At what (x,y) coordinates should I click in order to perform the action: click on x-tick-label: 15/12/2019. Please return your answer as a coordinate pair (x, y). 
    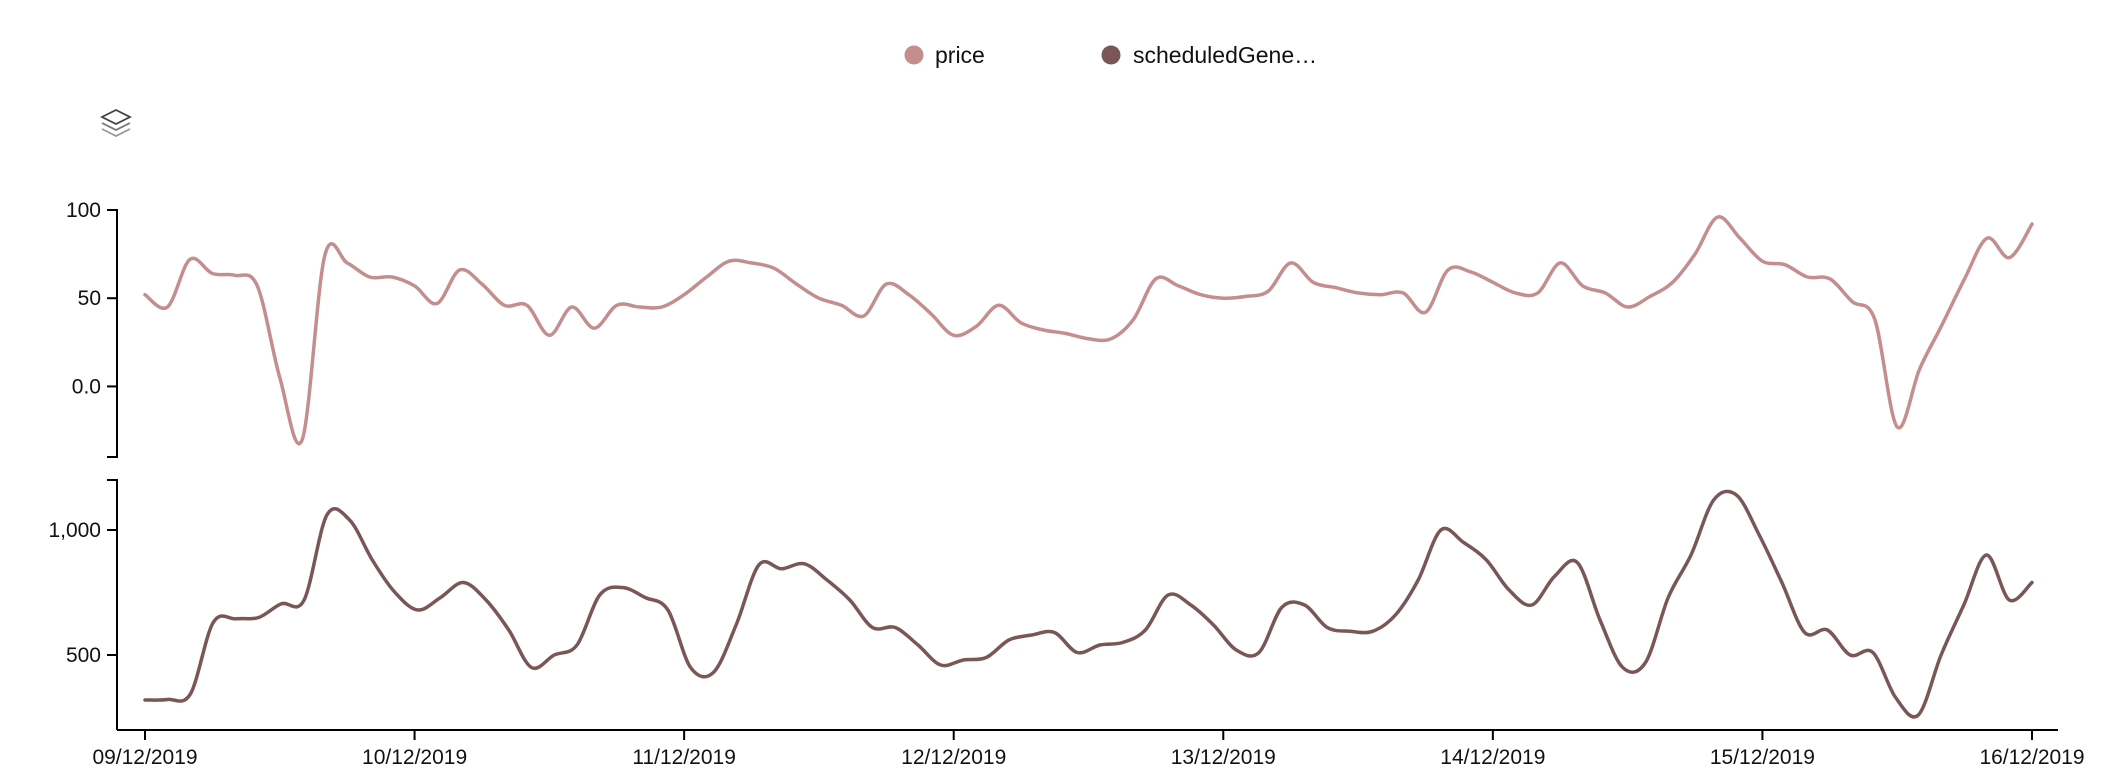
    Looking at the image, I should click on (1762, 757).